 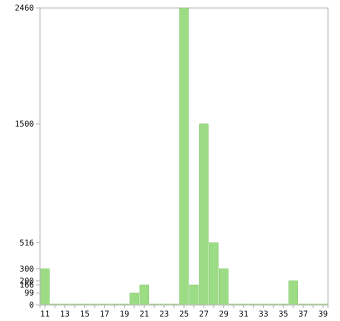 What do you see at coordinates (27, 243) in the screenshot?
I see `y-tick-label: 516` at bounding box center [27, 243].